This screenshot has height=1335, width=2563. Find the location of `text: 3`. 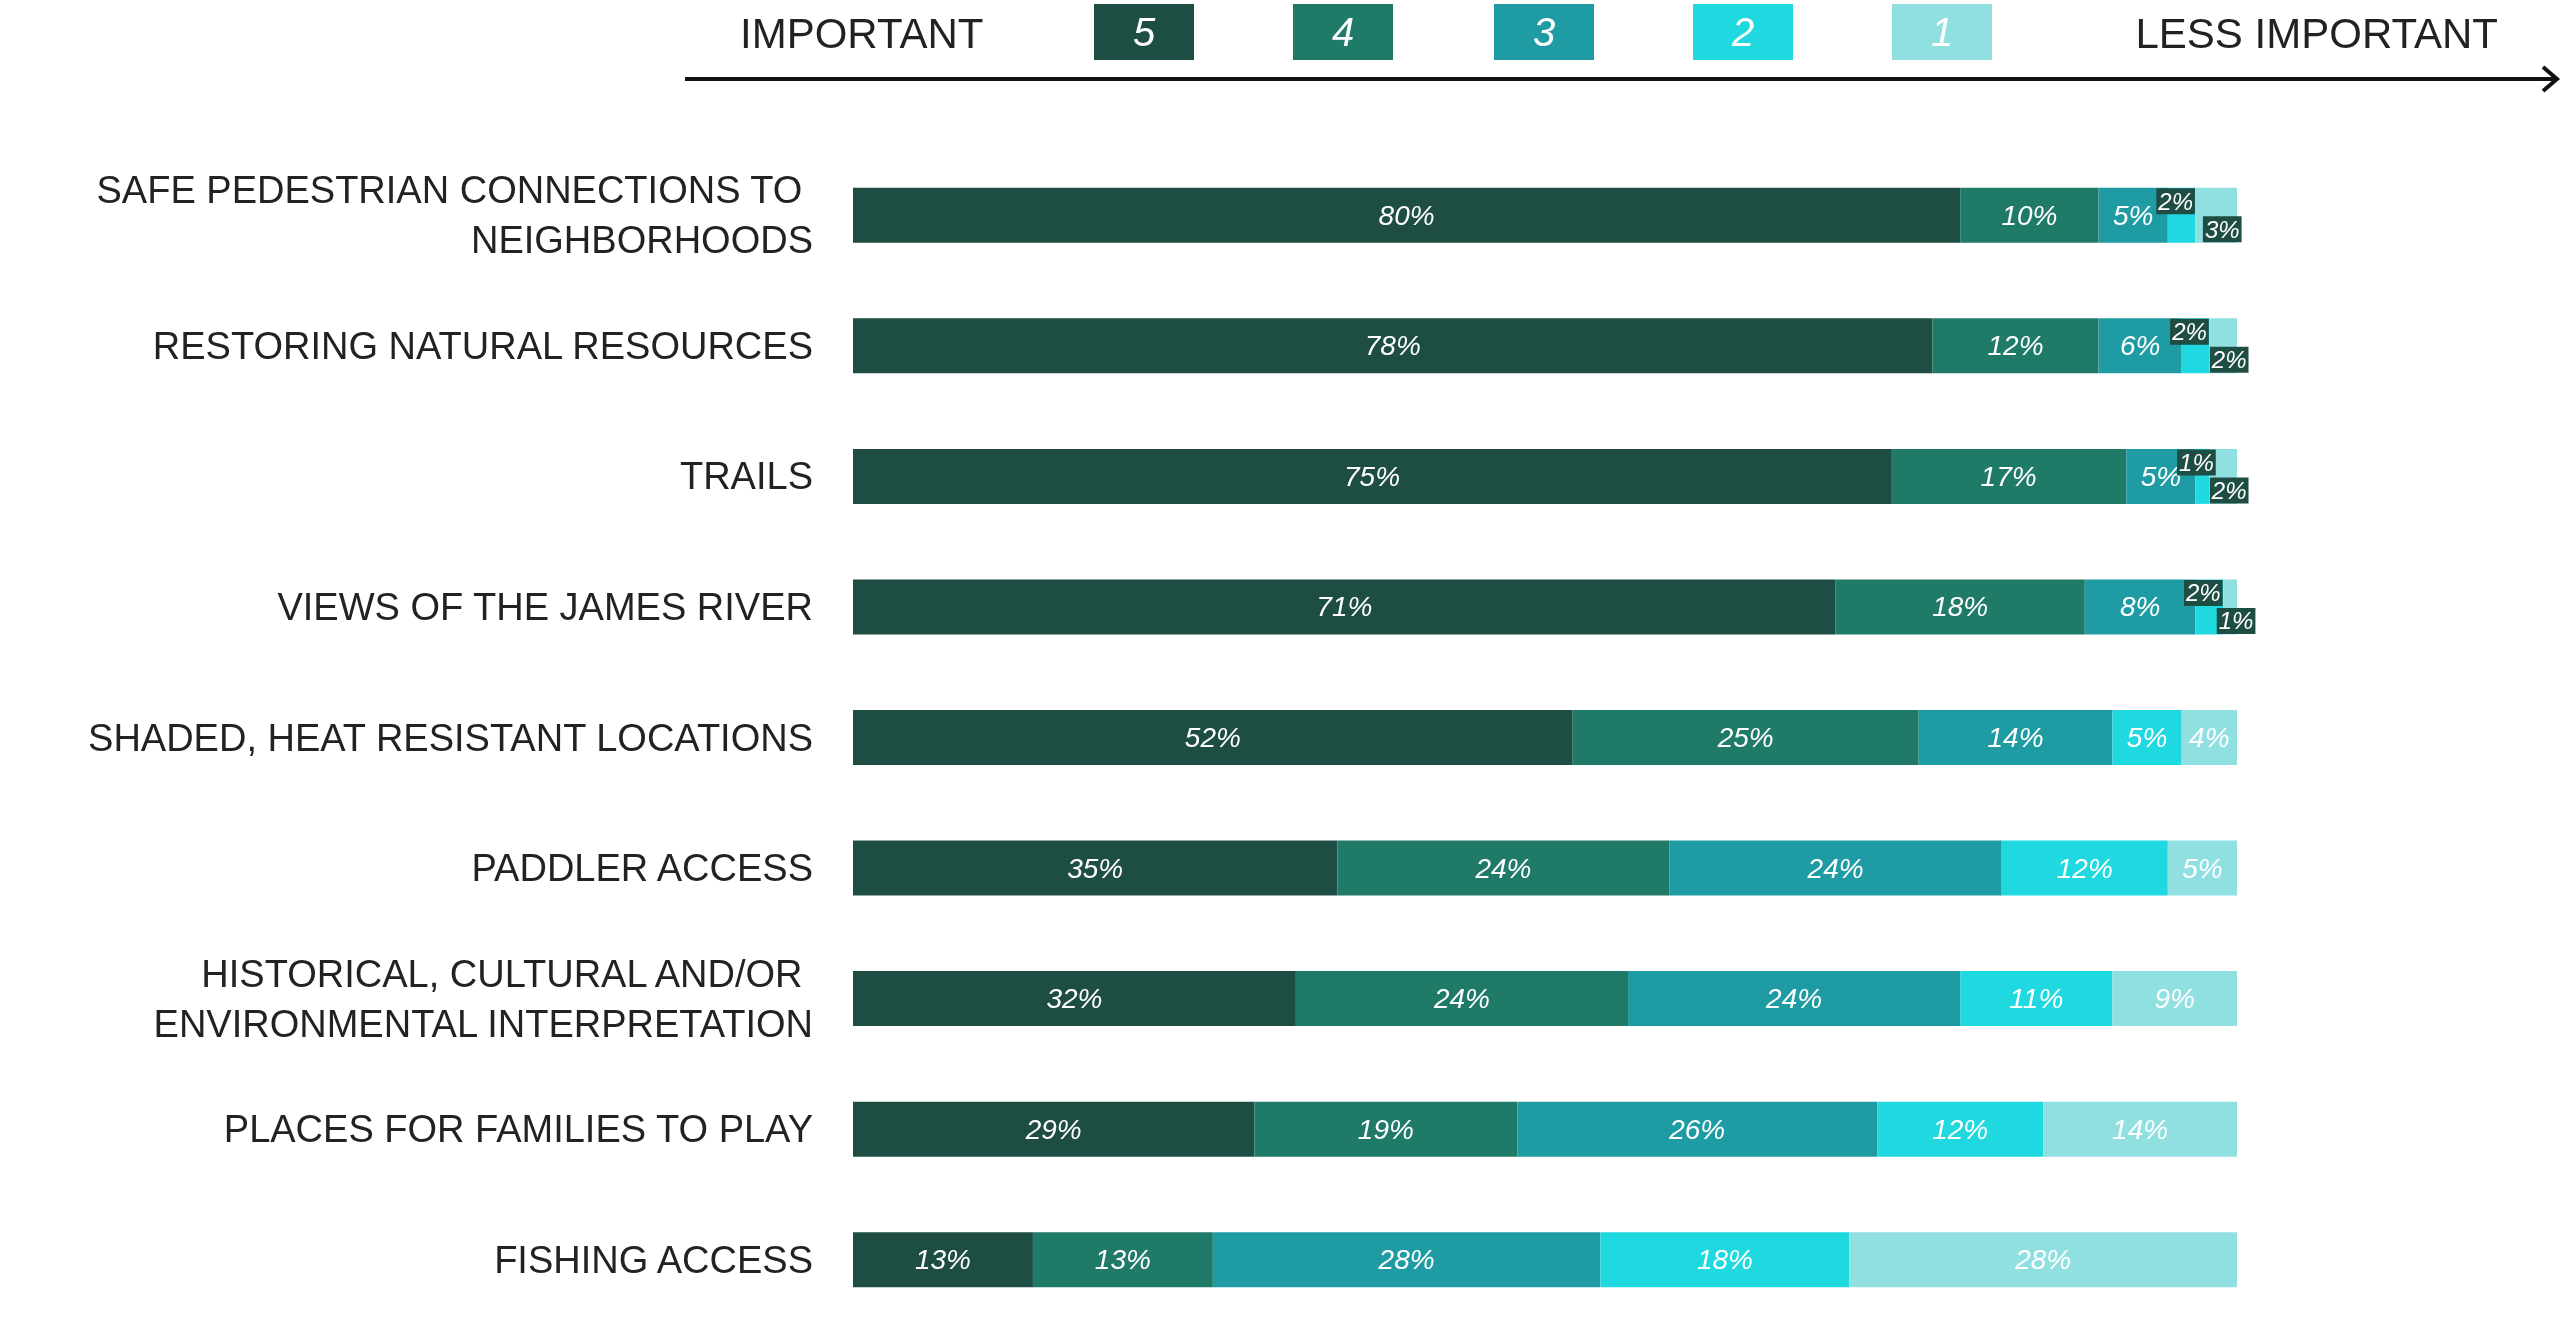

text: 3 is located at coordinates (1544, 32).